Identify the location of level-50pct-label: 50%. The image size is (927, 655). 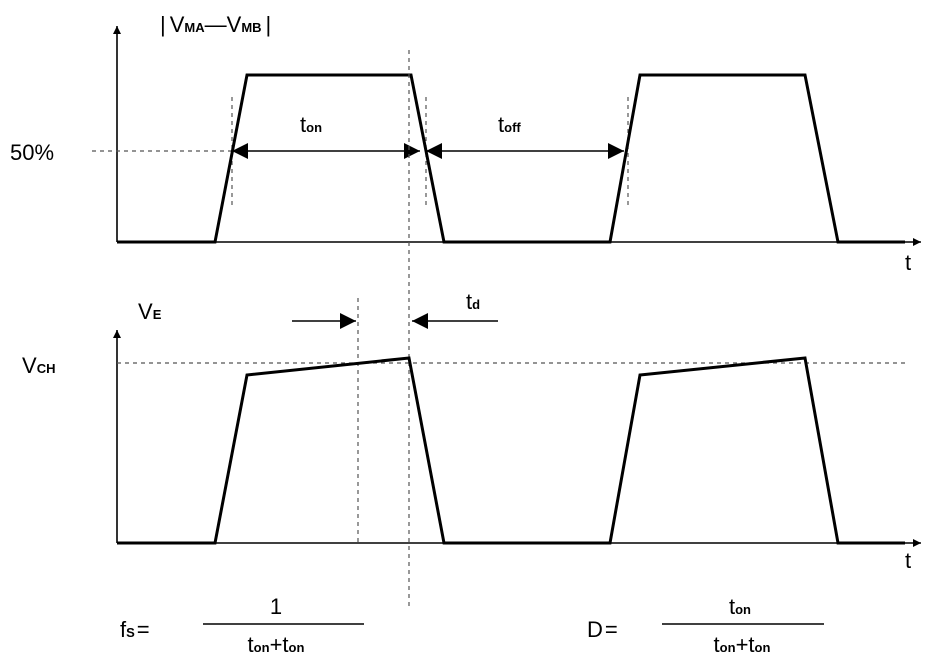
(32, 152).